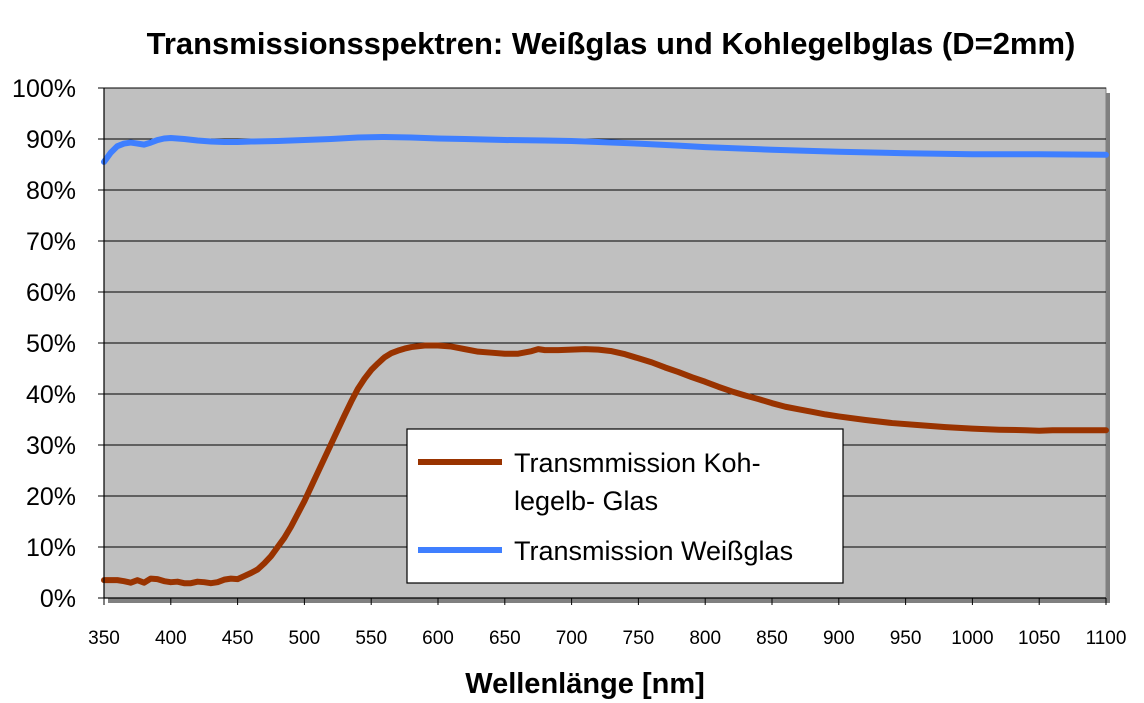 This screenshot has height=703, width=1144. I want to click on y-tick-label: 50%, so click(51, 344).